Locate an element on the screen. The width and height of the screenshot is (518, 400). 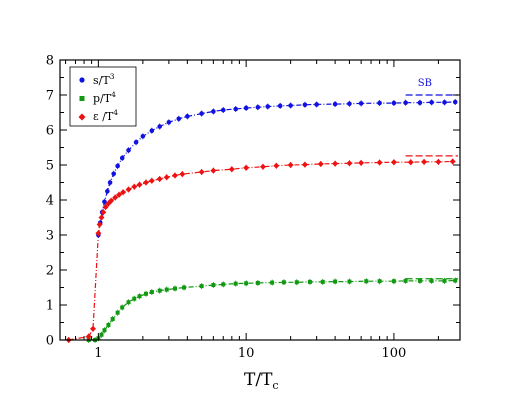
legend: s/T3 p/T4 ε /T4 is located at coordinates (103, 96).